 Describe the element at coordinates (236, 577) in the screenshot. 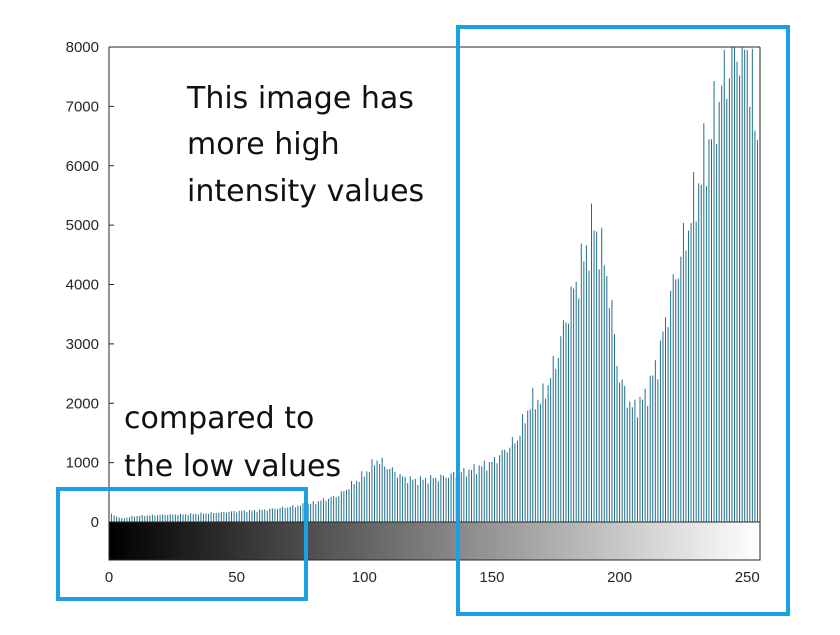

I see `x-tick-label: 50` at that location.